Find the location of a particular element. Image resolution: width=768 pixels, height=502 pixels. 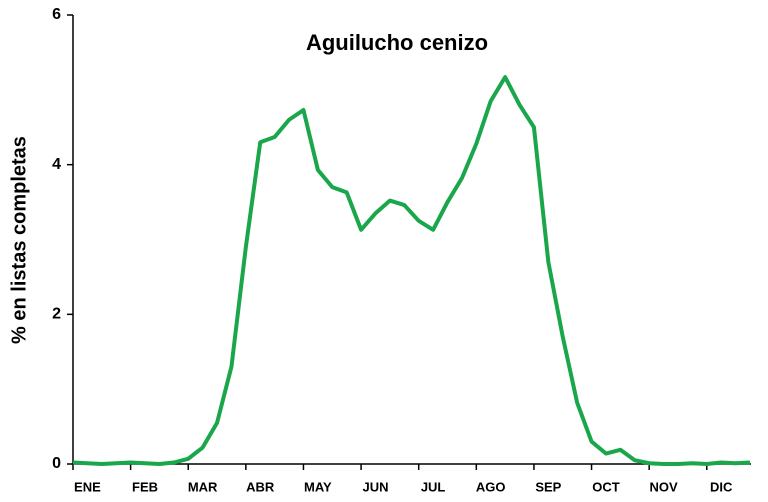

y-tick-label: 6 is located at coordinates (56, 14).